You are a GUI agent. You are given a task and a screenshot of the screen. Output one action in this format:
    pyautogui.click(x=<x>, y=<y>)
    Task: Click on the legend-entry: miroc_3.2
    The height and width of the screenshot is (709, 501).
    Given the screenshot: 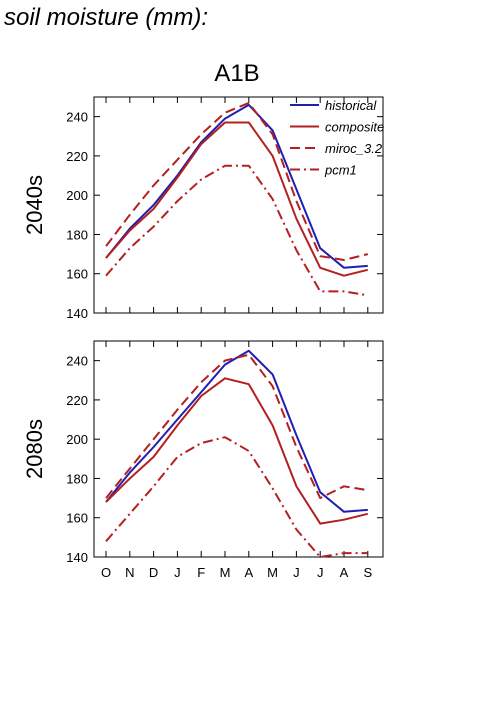 What is the action you would take?
    pyautogui.click(x=354, y=148)
    